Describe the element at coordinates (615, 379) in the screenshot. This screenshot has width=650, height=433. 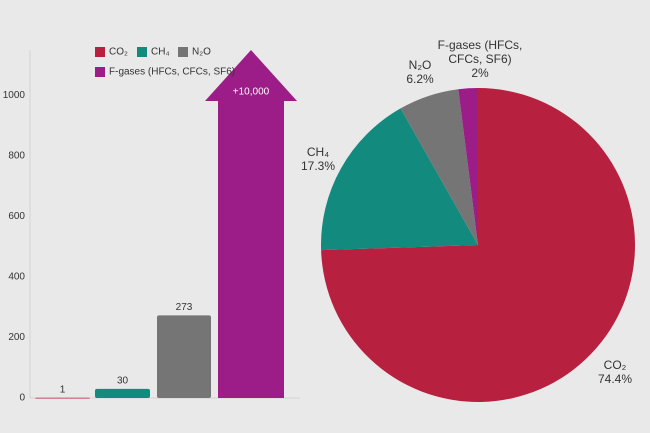
I see `pie-label-value: 74.4%` at that location.